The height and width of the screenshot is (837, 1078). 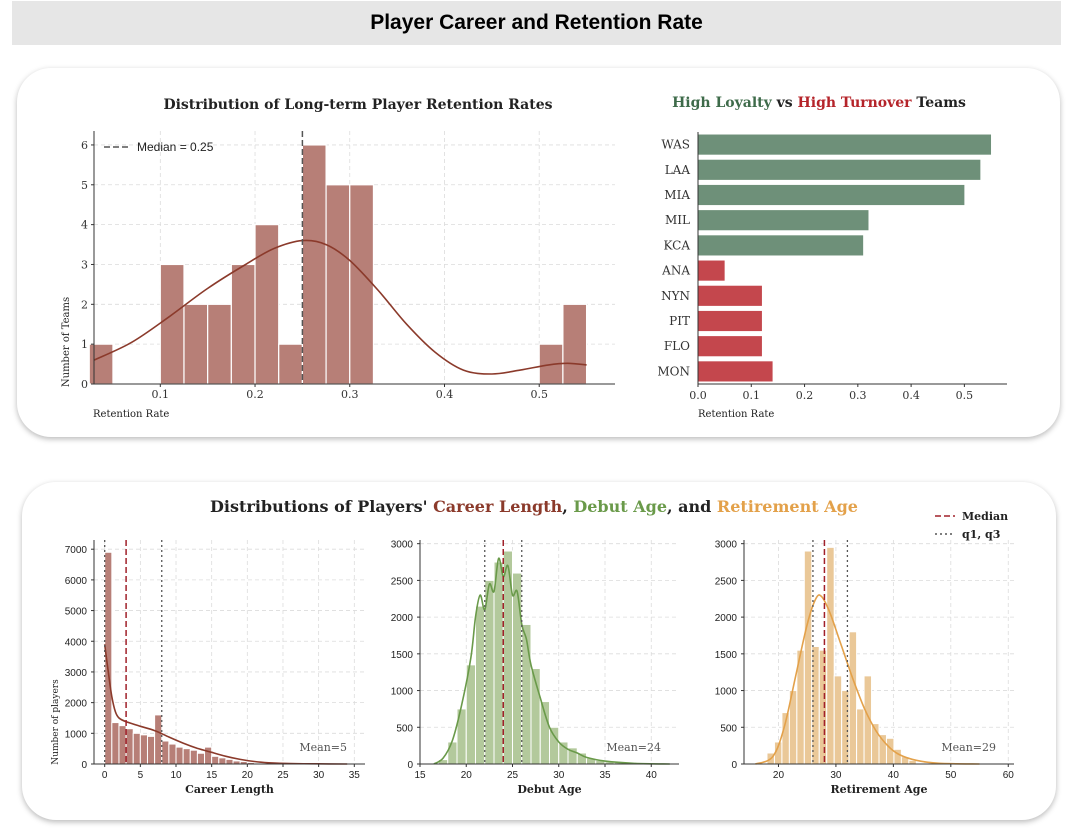 What do you see at coordinates (819, 103) in the screenshot?
I see `teams-chart-title: High Loyalty vs High Turnover Teams` at bounding box center [819, 103].